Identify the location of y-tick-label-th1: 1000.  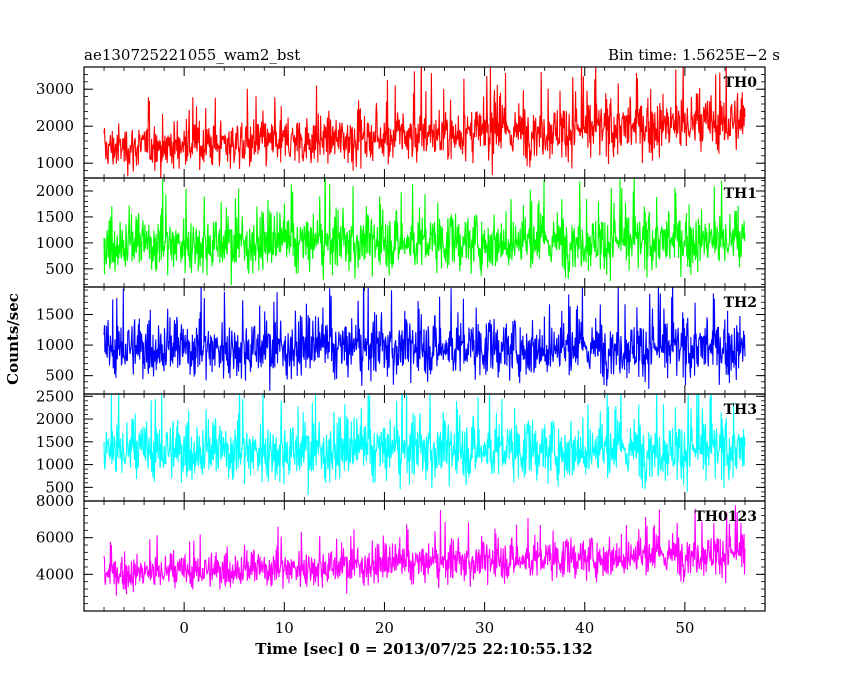
(55, 243).